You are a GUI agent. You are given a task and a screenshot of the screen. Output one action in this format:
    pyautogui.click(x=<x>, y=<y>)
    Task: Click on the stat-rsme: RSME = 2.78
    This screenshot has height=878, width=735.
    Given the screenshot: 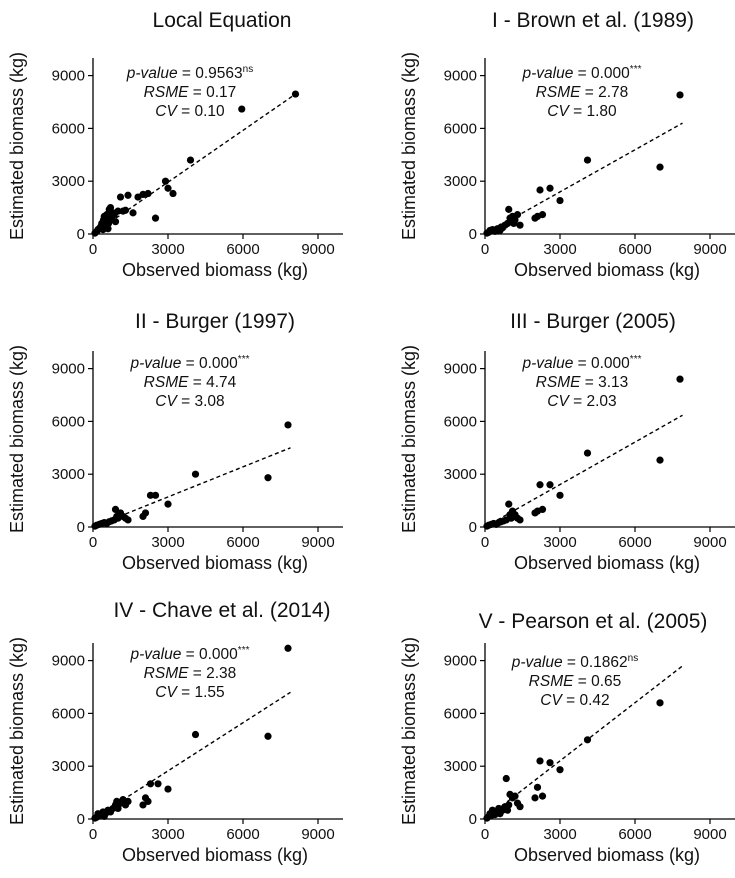 What is the action you would take?
    pyautogui.click(x=582, y=92)
    